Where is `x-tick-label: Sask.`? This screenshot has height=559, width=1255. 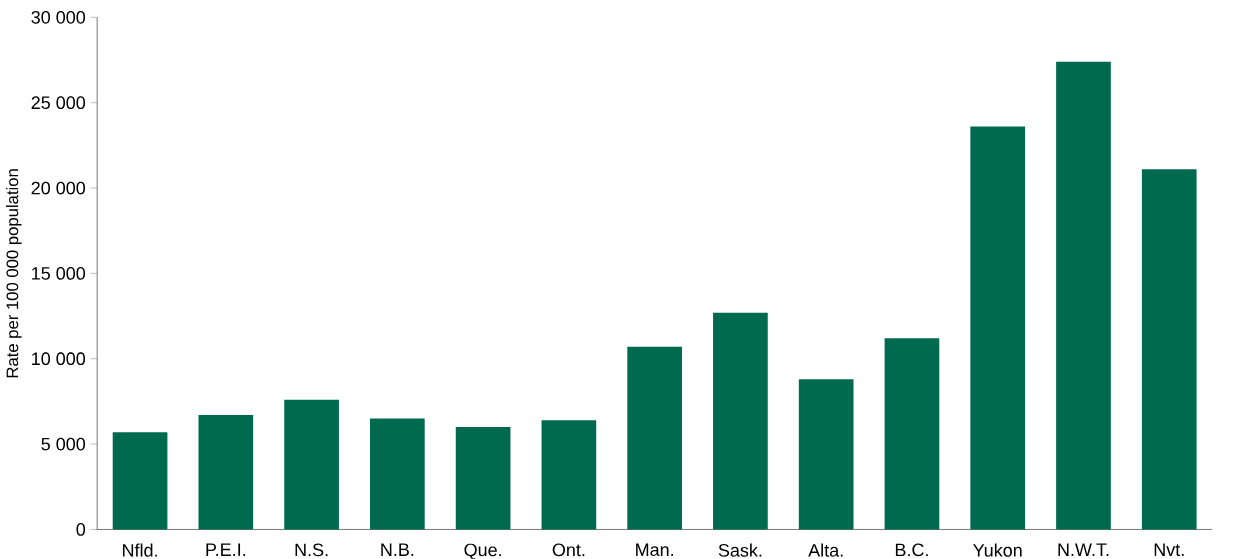 x-tick-label: Sask. is located at coordinates (740, 550).